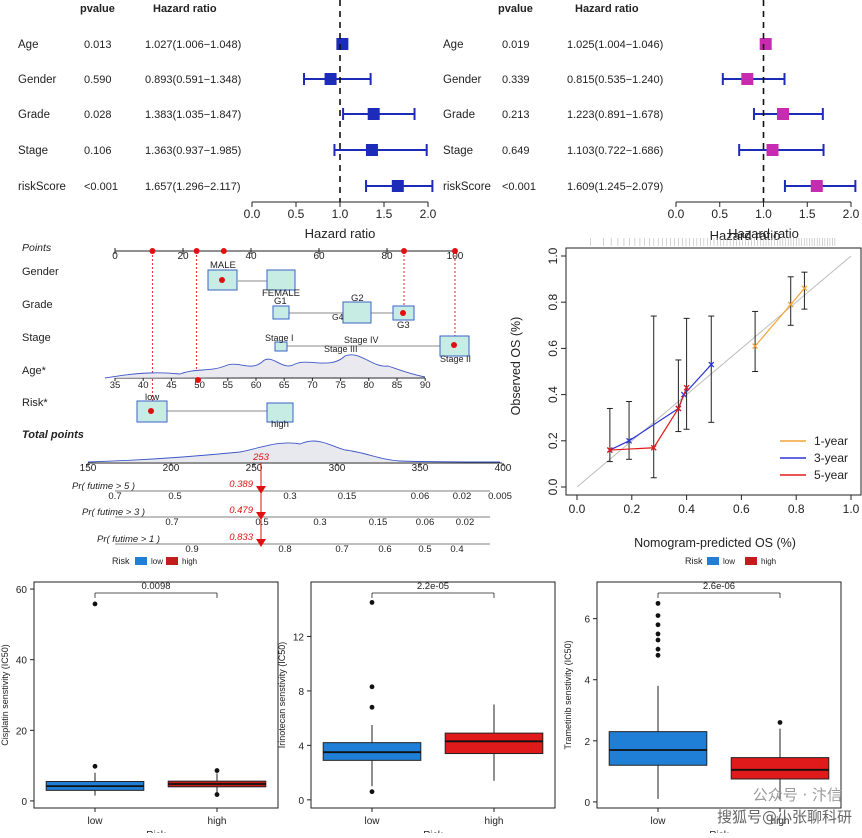 This screenshot has height=838, width=862. Describe the element at coordinates (251, 256) in the screenshot. I see `nomo-points-tick-label: 40` at that location.